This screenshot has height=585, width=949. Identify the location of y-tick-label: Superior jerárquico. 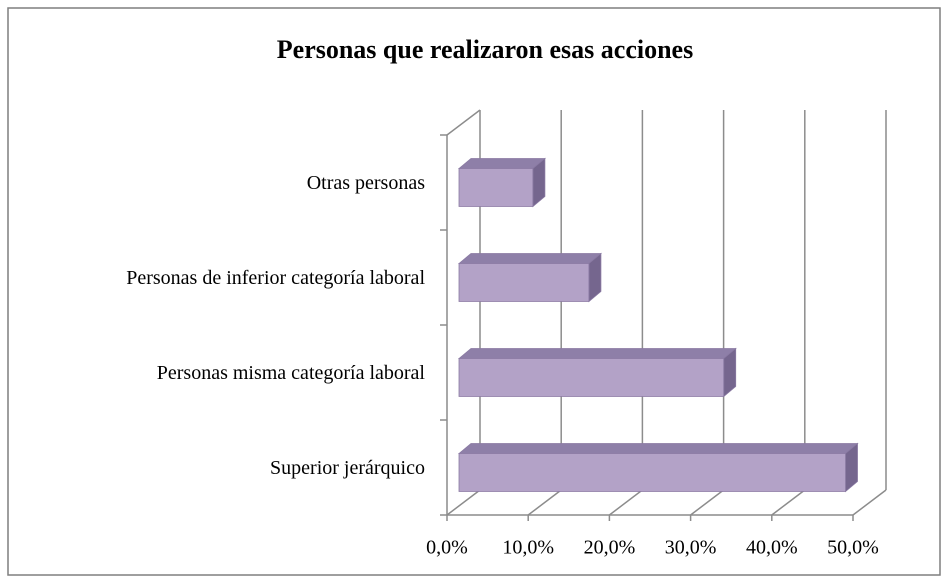
(347, 468).